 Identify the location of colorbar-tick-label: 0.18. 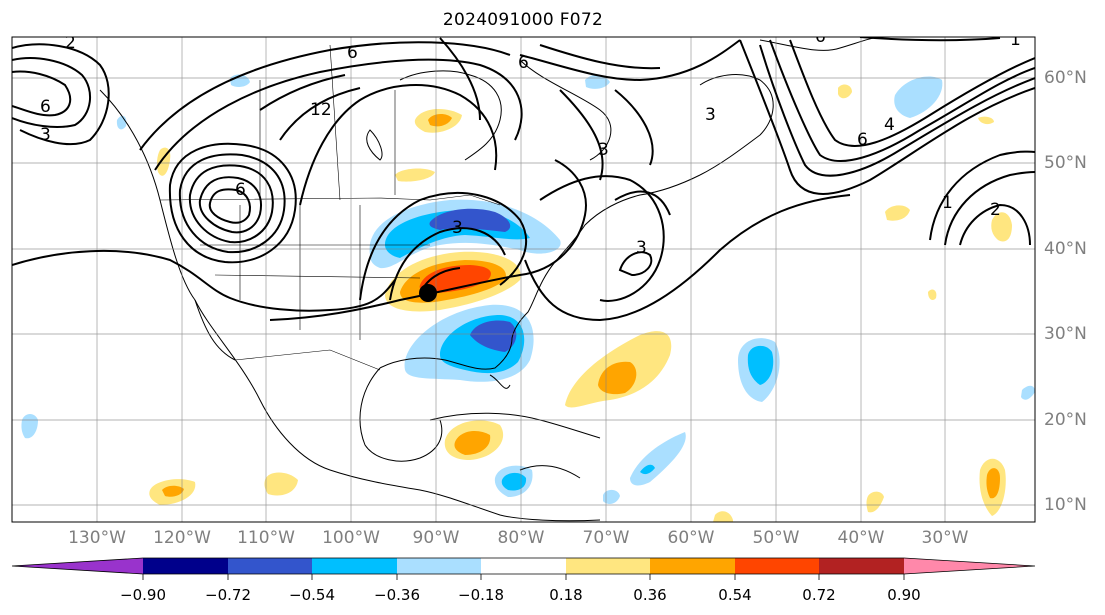
(566, 595).